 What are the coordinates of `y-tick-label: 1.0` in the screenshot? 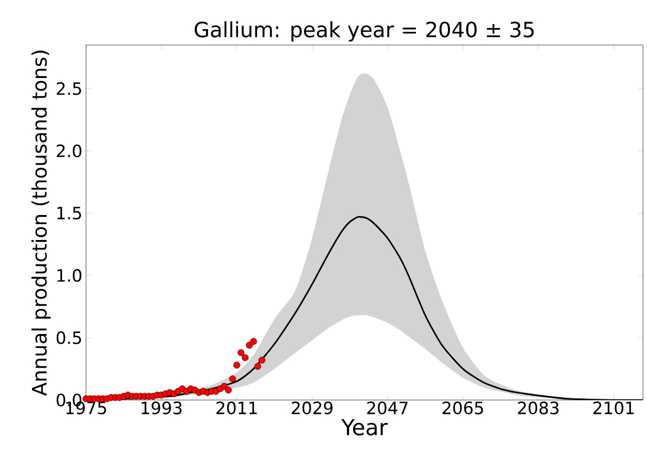 It's located at (69, 275).